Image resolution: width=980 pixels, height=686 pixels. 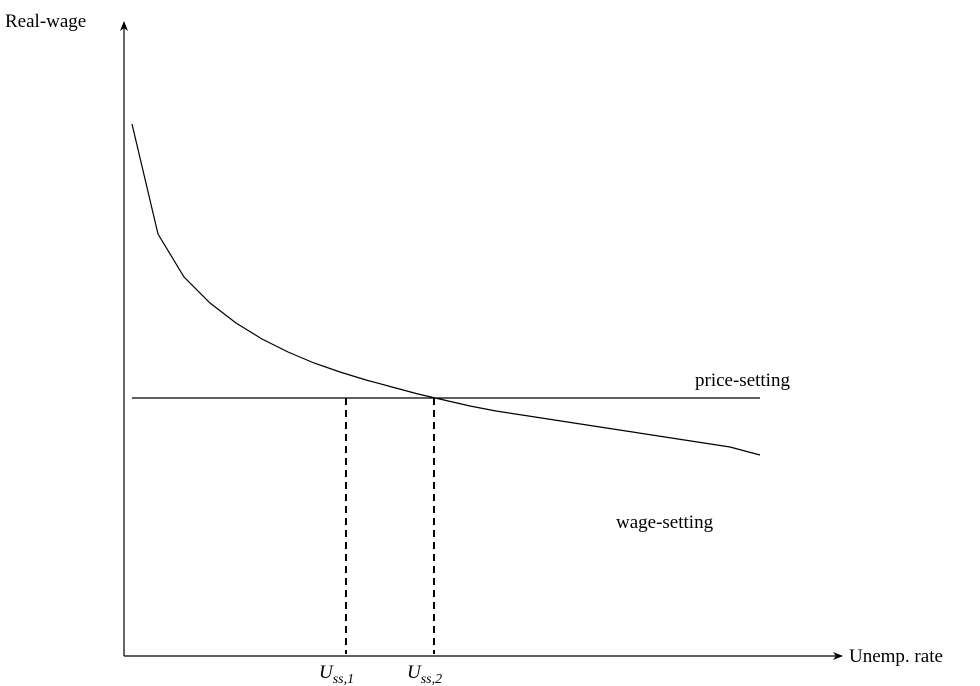 What do you see at coordinates (45, 21) in the screenshot?
I see `y-axis-label: Real-wage` at bounding box center [45, 21].